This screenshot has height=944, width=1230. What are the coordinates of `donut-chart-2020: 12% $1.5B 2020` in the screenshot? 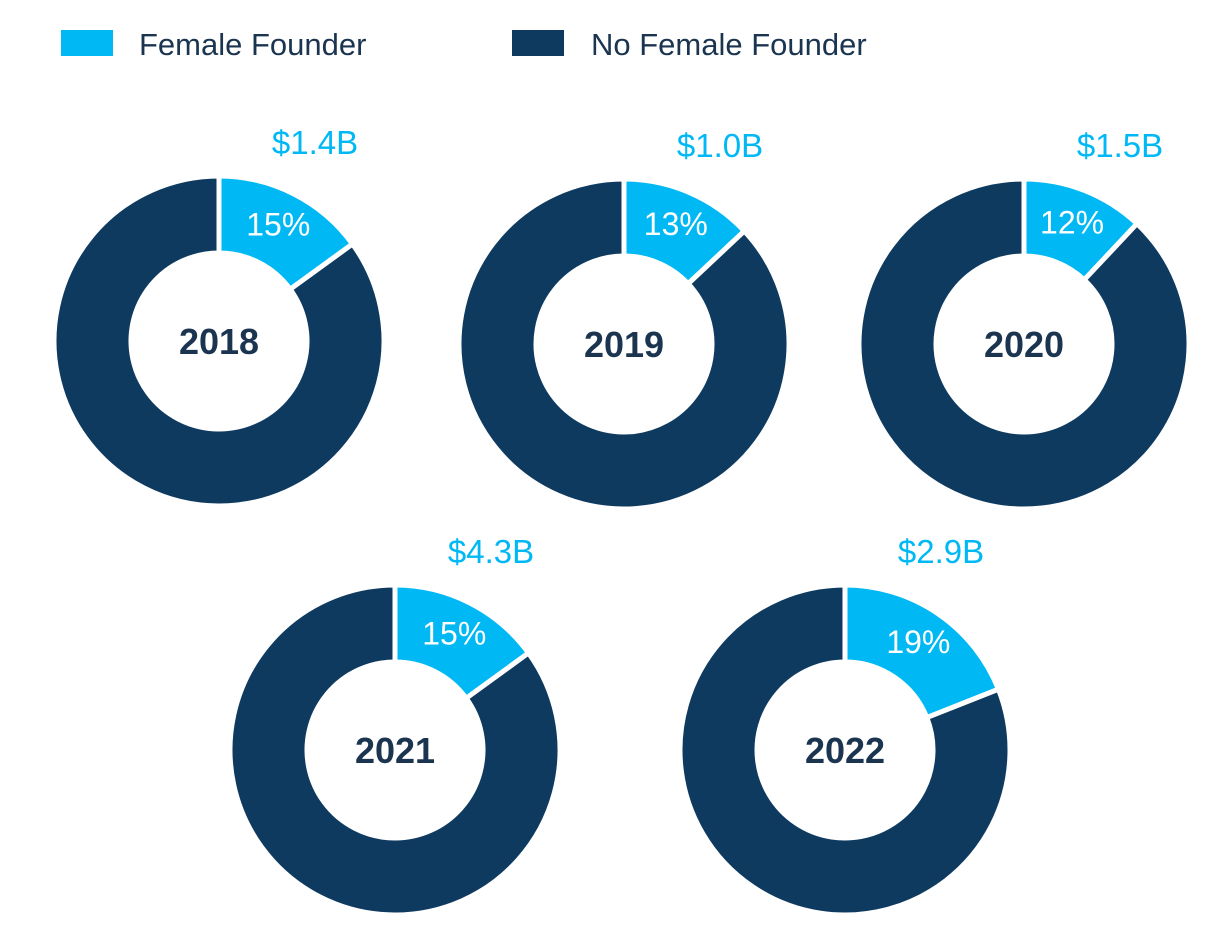 It's located at (1024, 319).